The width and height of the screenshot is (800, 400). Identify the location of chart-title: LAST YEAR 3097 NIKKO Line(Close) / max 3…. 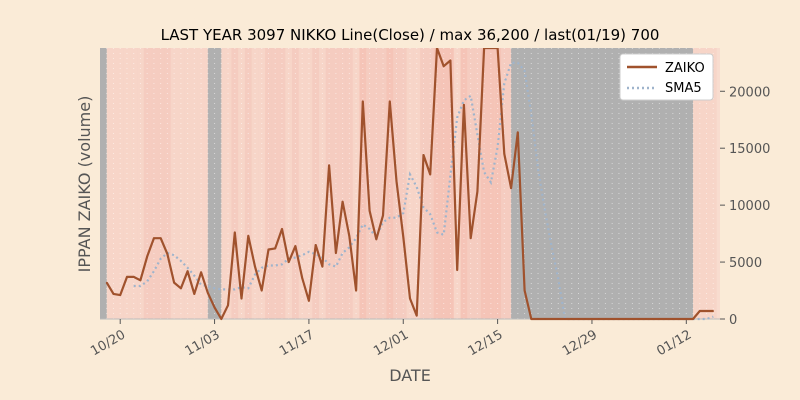
(410, 35).